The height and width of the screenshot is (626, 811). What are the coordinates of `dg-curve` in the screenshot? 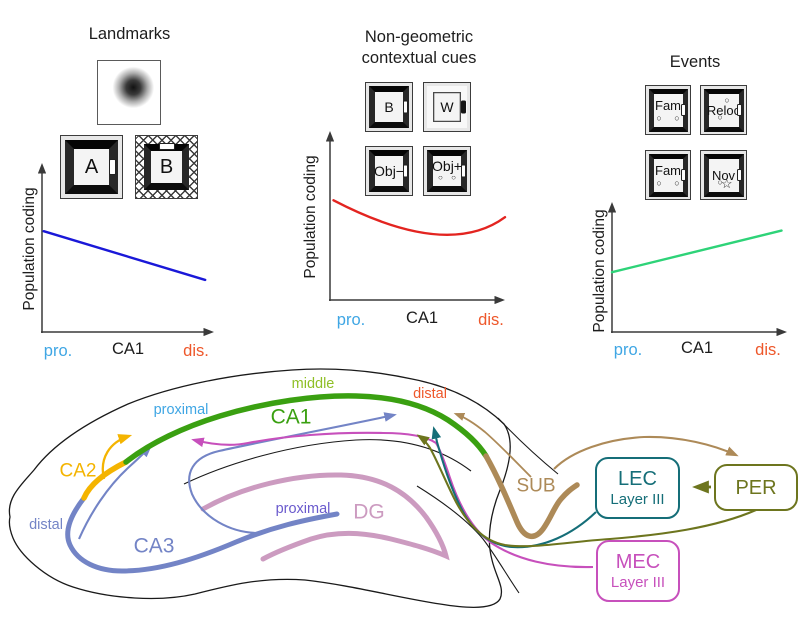 It's located at (325, 517).